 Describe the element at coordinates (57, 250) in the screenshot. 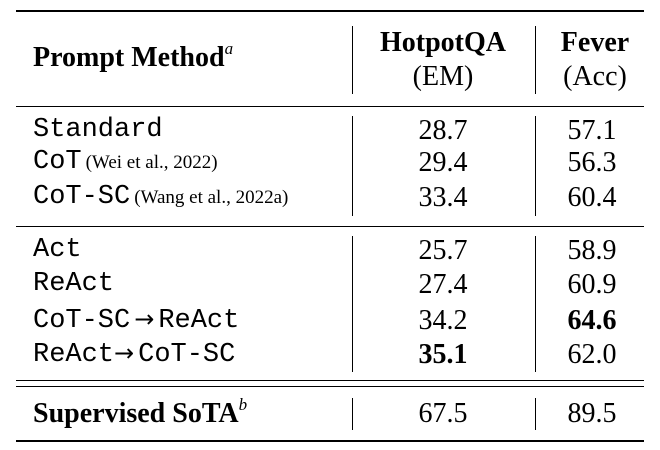

I see `method-act: Act` at that location.